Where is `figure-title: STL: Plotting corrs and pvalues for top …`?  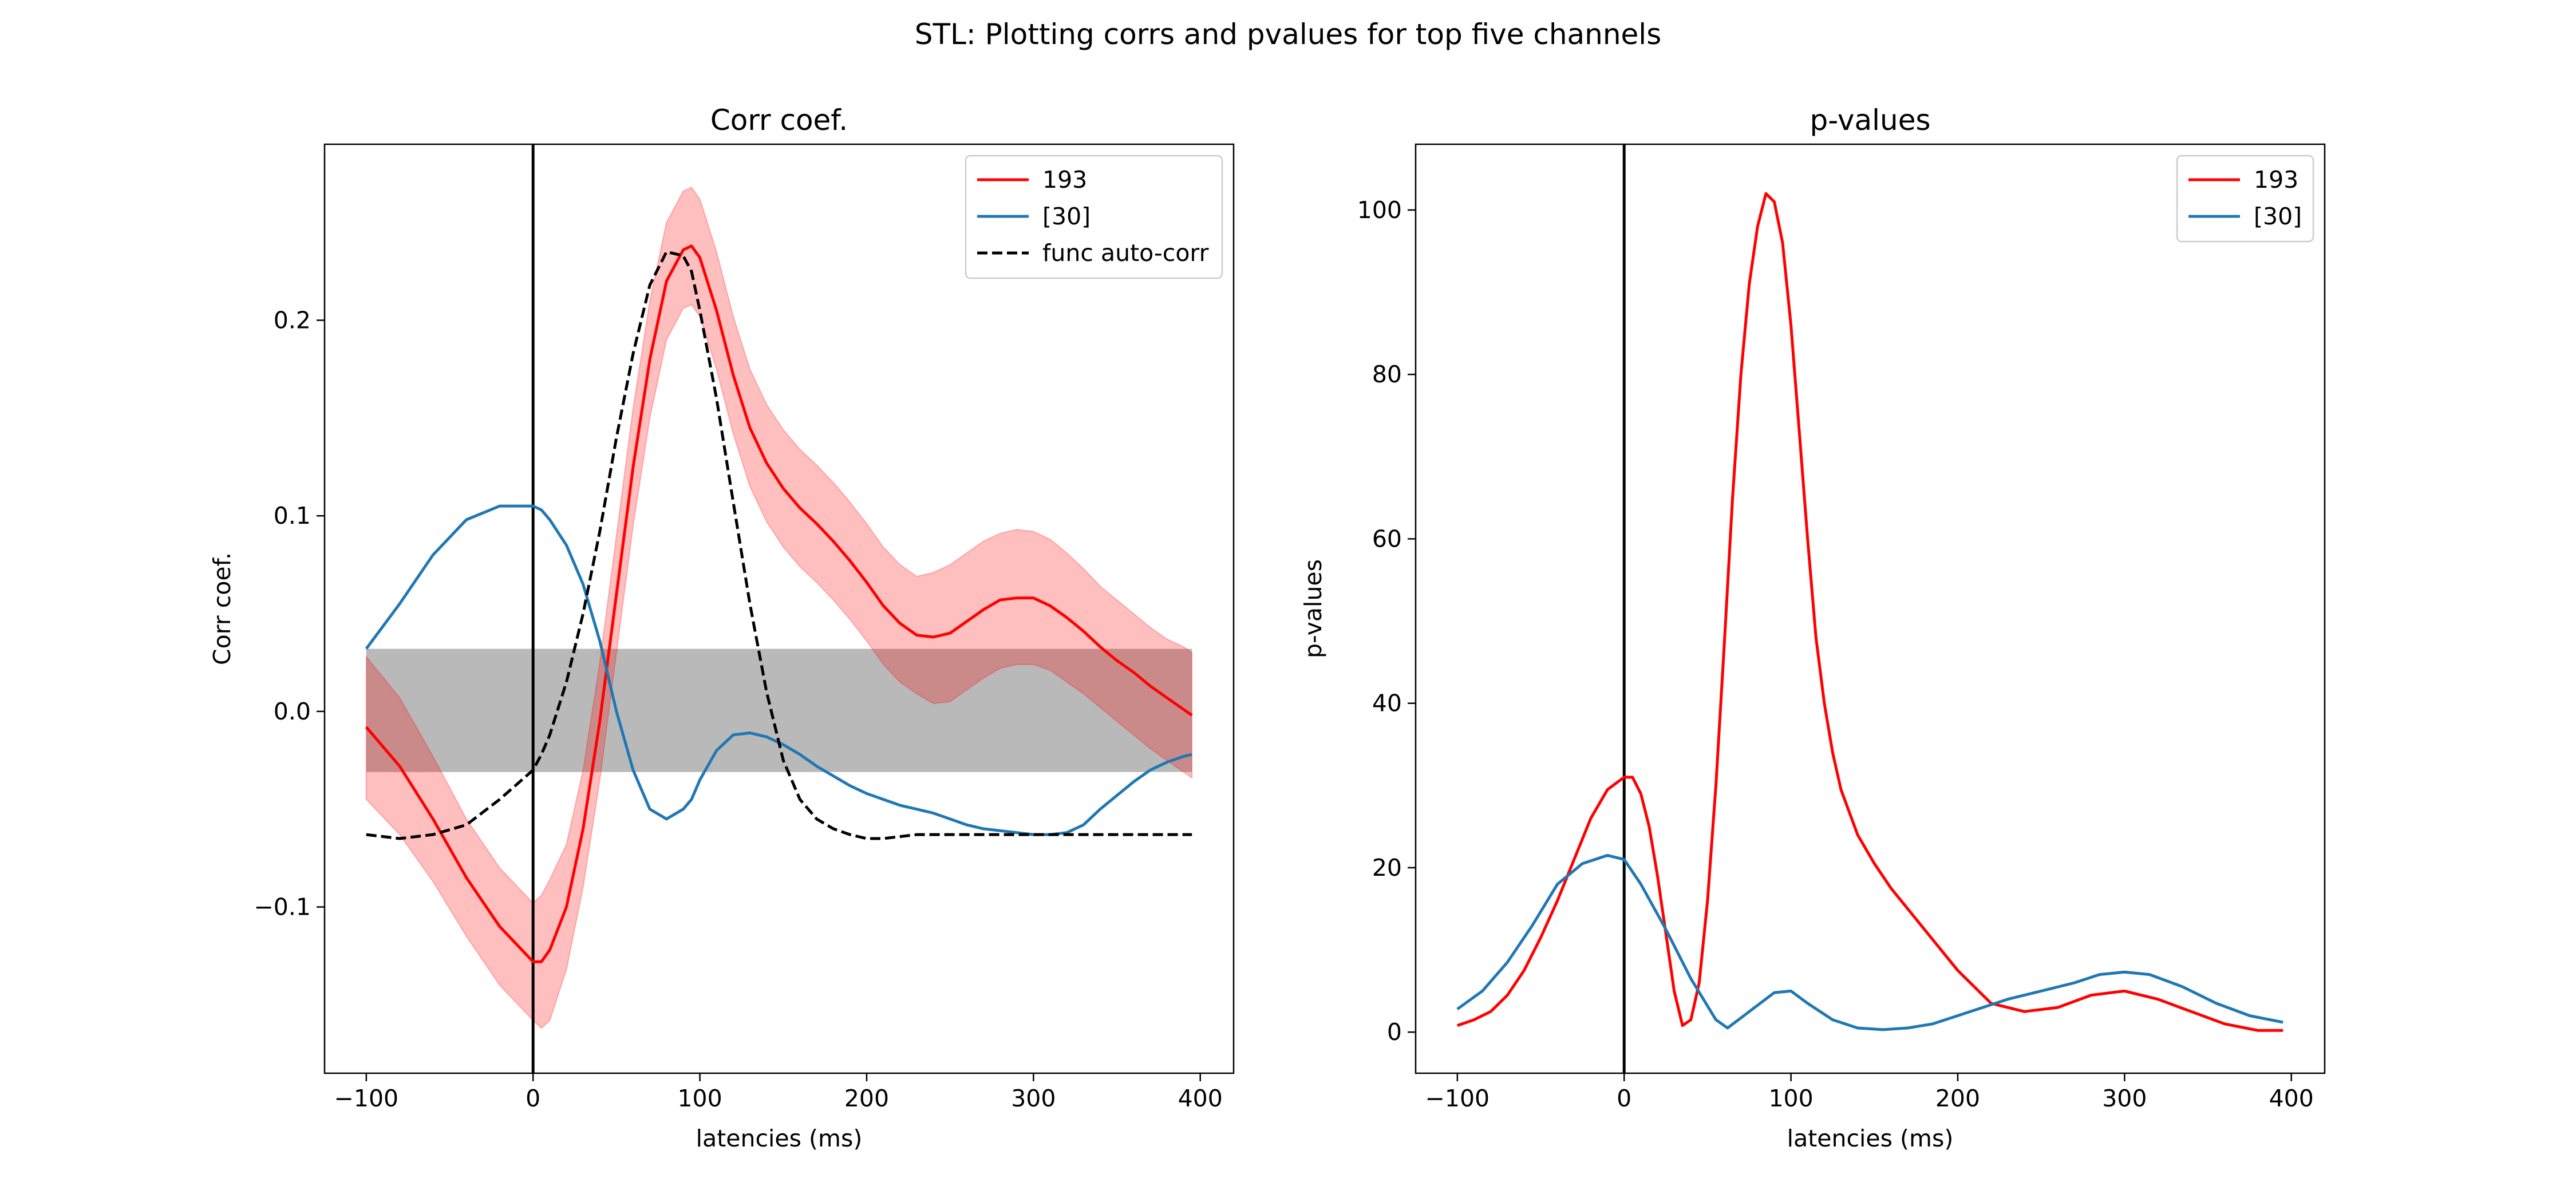
figure-title: STL: Plotting corrs and pvalues for top … is located at coordinates (1288, 34).